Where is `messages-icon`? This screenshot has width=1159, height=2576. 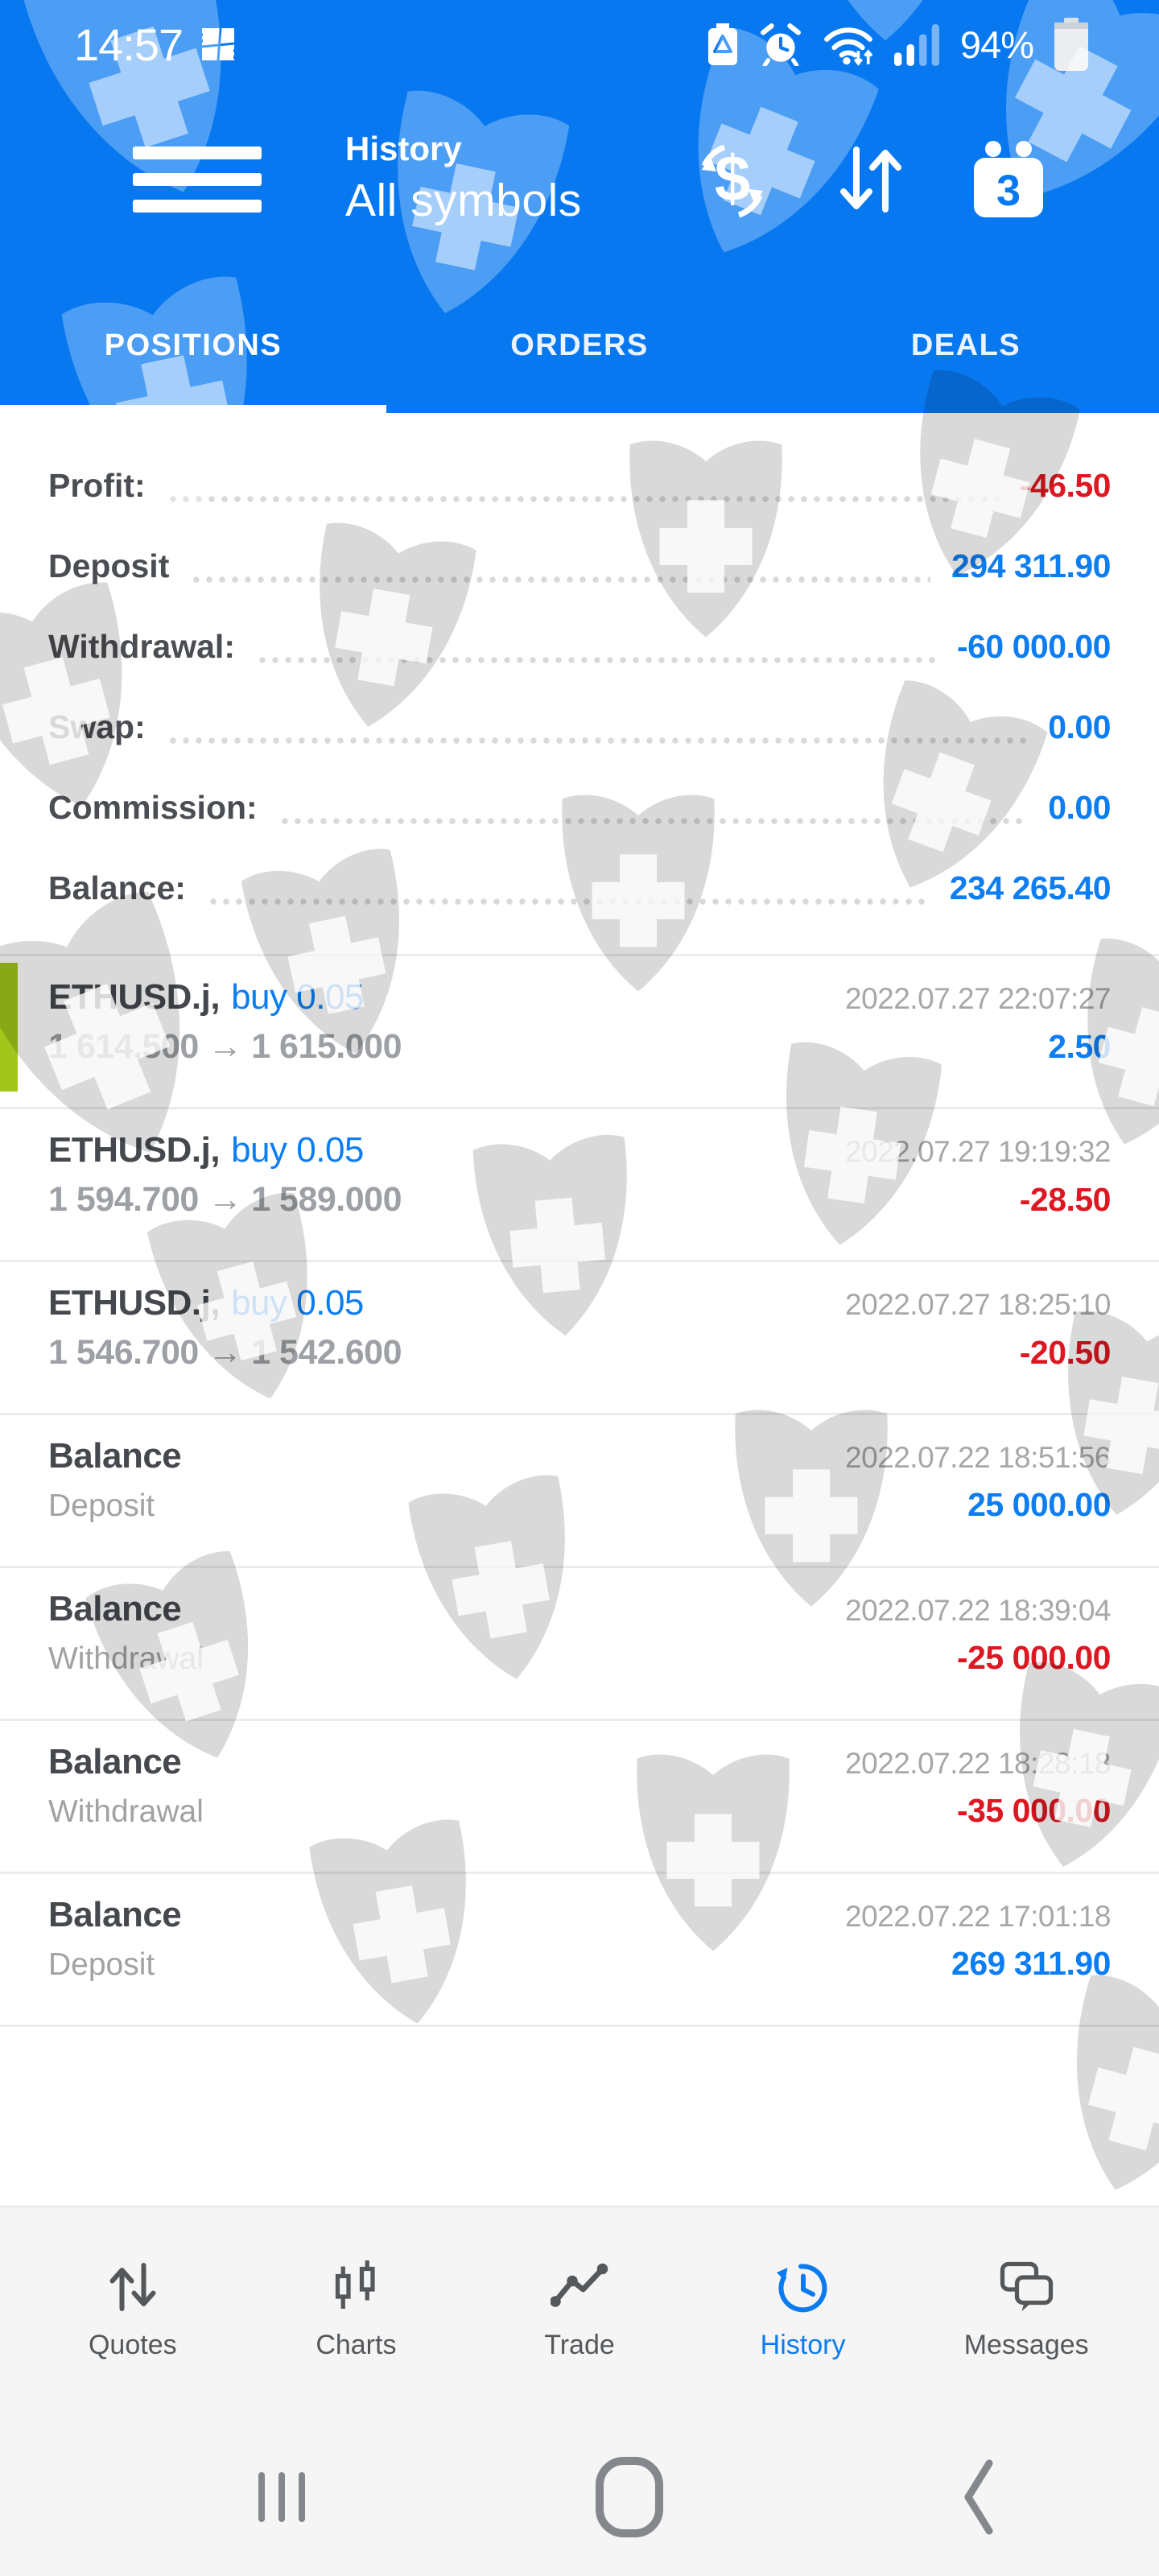 messages-icon is located at coordinates (1026, 2286).